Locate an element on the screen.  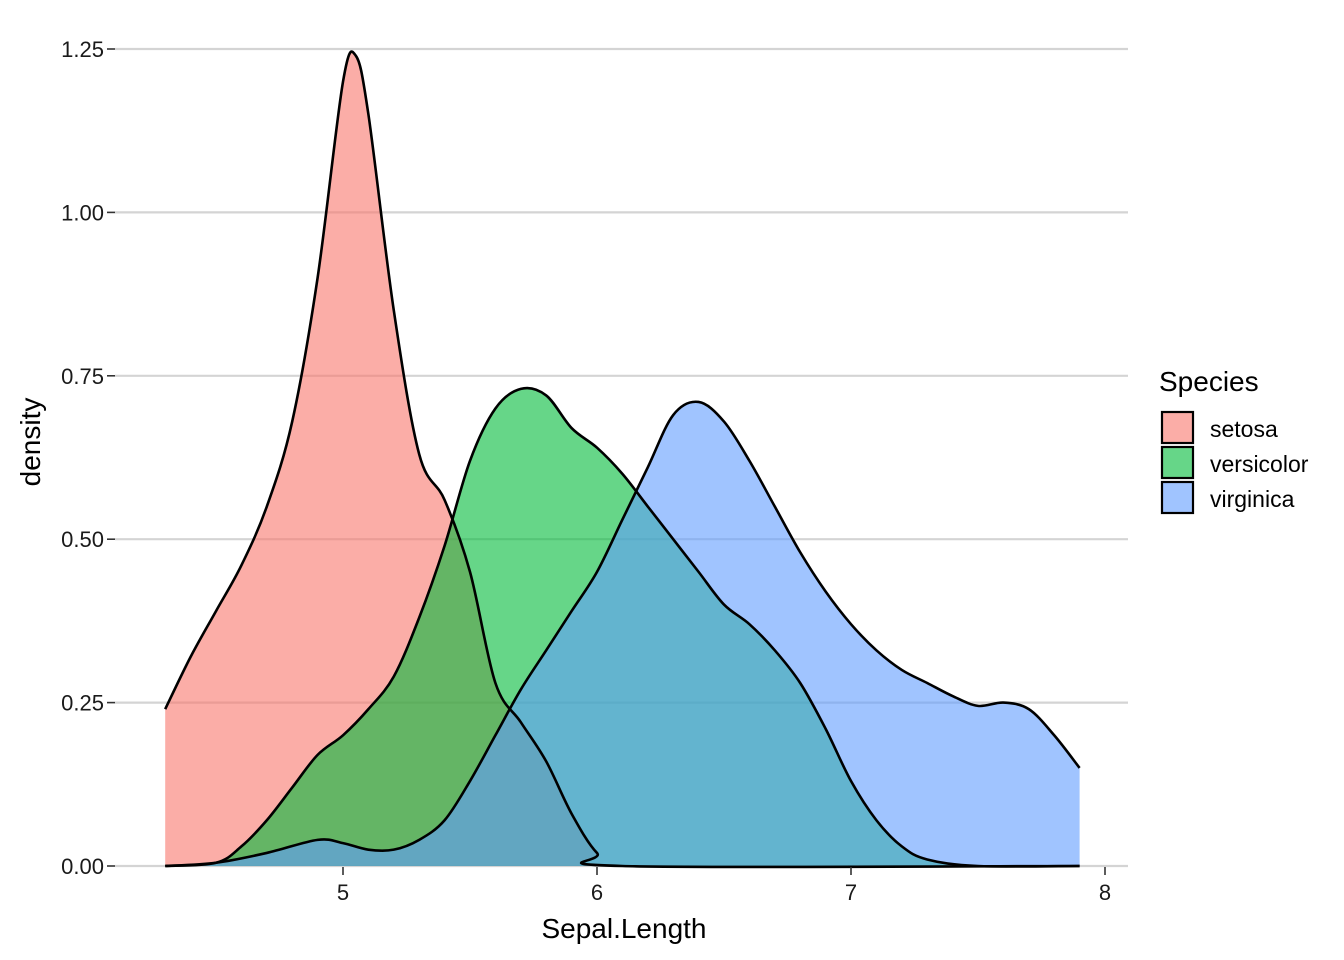
y-axis-title: density is located at coordinates (30, 442).